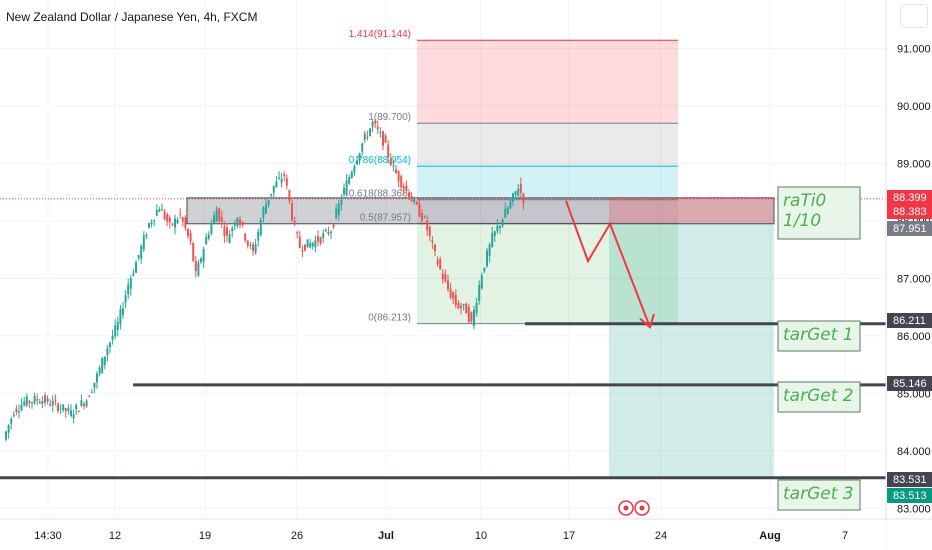 The height and width of the screenshot is (550, 932). What do you see at coordinates (910, 229) in the screenshot?
I see `price-label-text: 87.951` at bounding box center [910, 229].